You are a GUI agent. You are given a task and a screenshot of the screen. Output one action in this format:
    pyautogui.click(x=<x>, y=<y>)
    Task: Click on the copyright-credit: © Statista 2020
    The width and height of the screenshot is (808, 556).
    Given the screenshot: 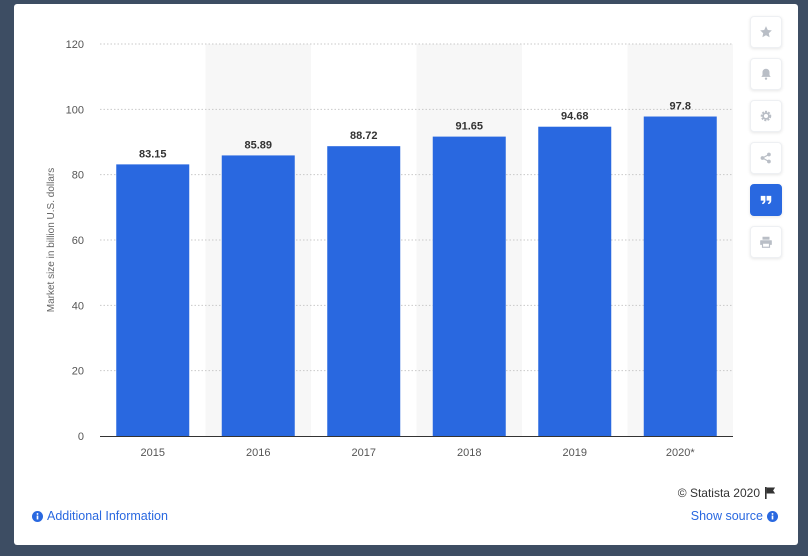 What is the action you would take?
    pyautogui.click(x=727, y=493)
    